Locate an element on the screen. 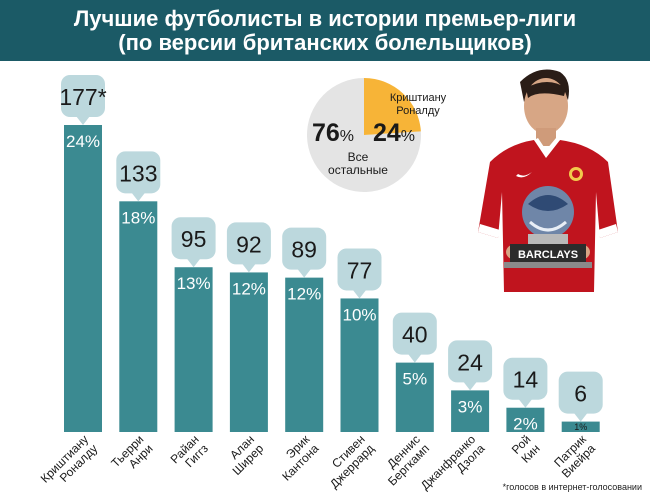  value-bubble: 89 is located at coordinates (304, 252).